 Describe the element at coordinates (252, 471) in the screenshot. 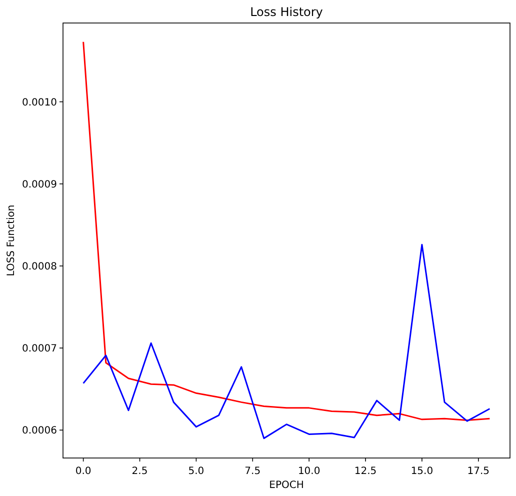

I see `x-tick-label: 7.5` at that location.